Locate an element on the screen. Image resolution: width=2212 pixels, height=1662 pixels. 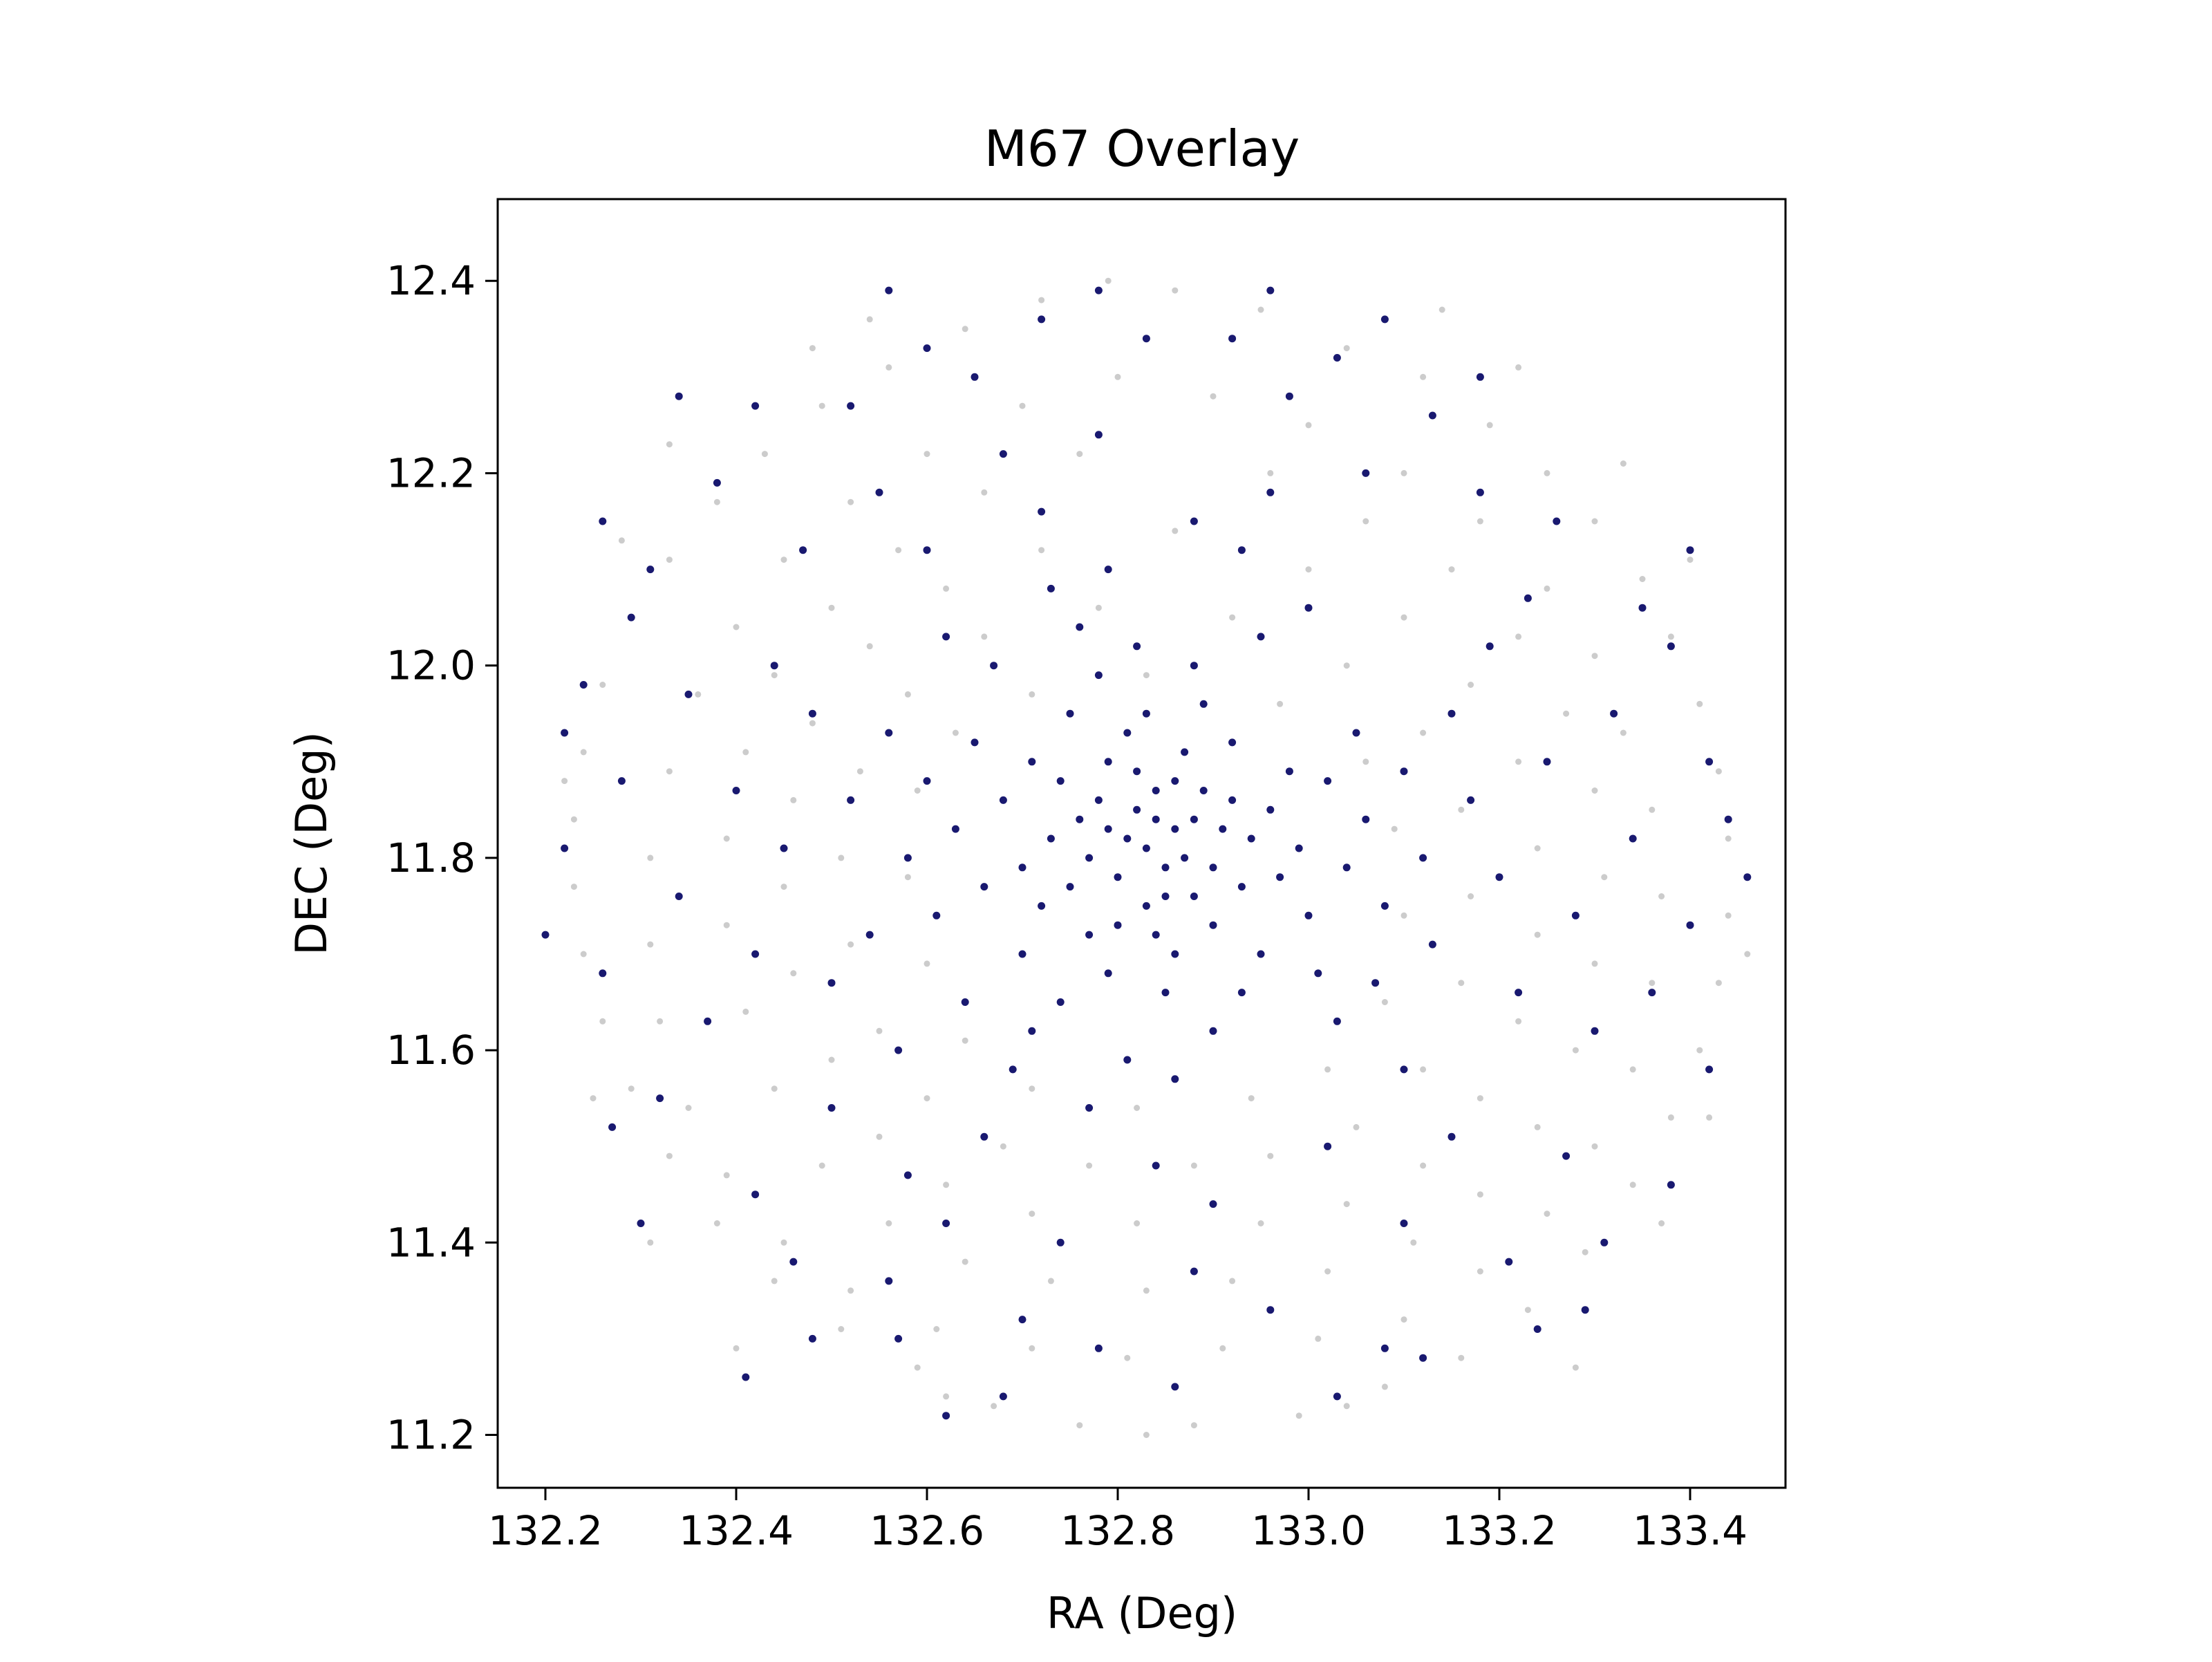
x-tick-label: 132.6 is located at coordinates (927, 1531).